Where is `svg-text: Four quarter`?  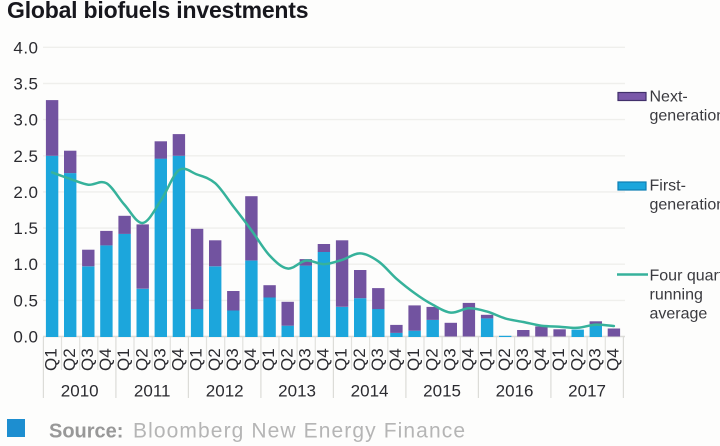 svg-text: Four quarter is located at coordinates (685, 276).